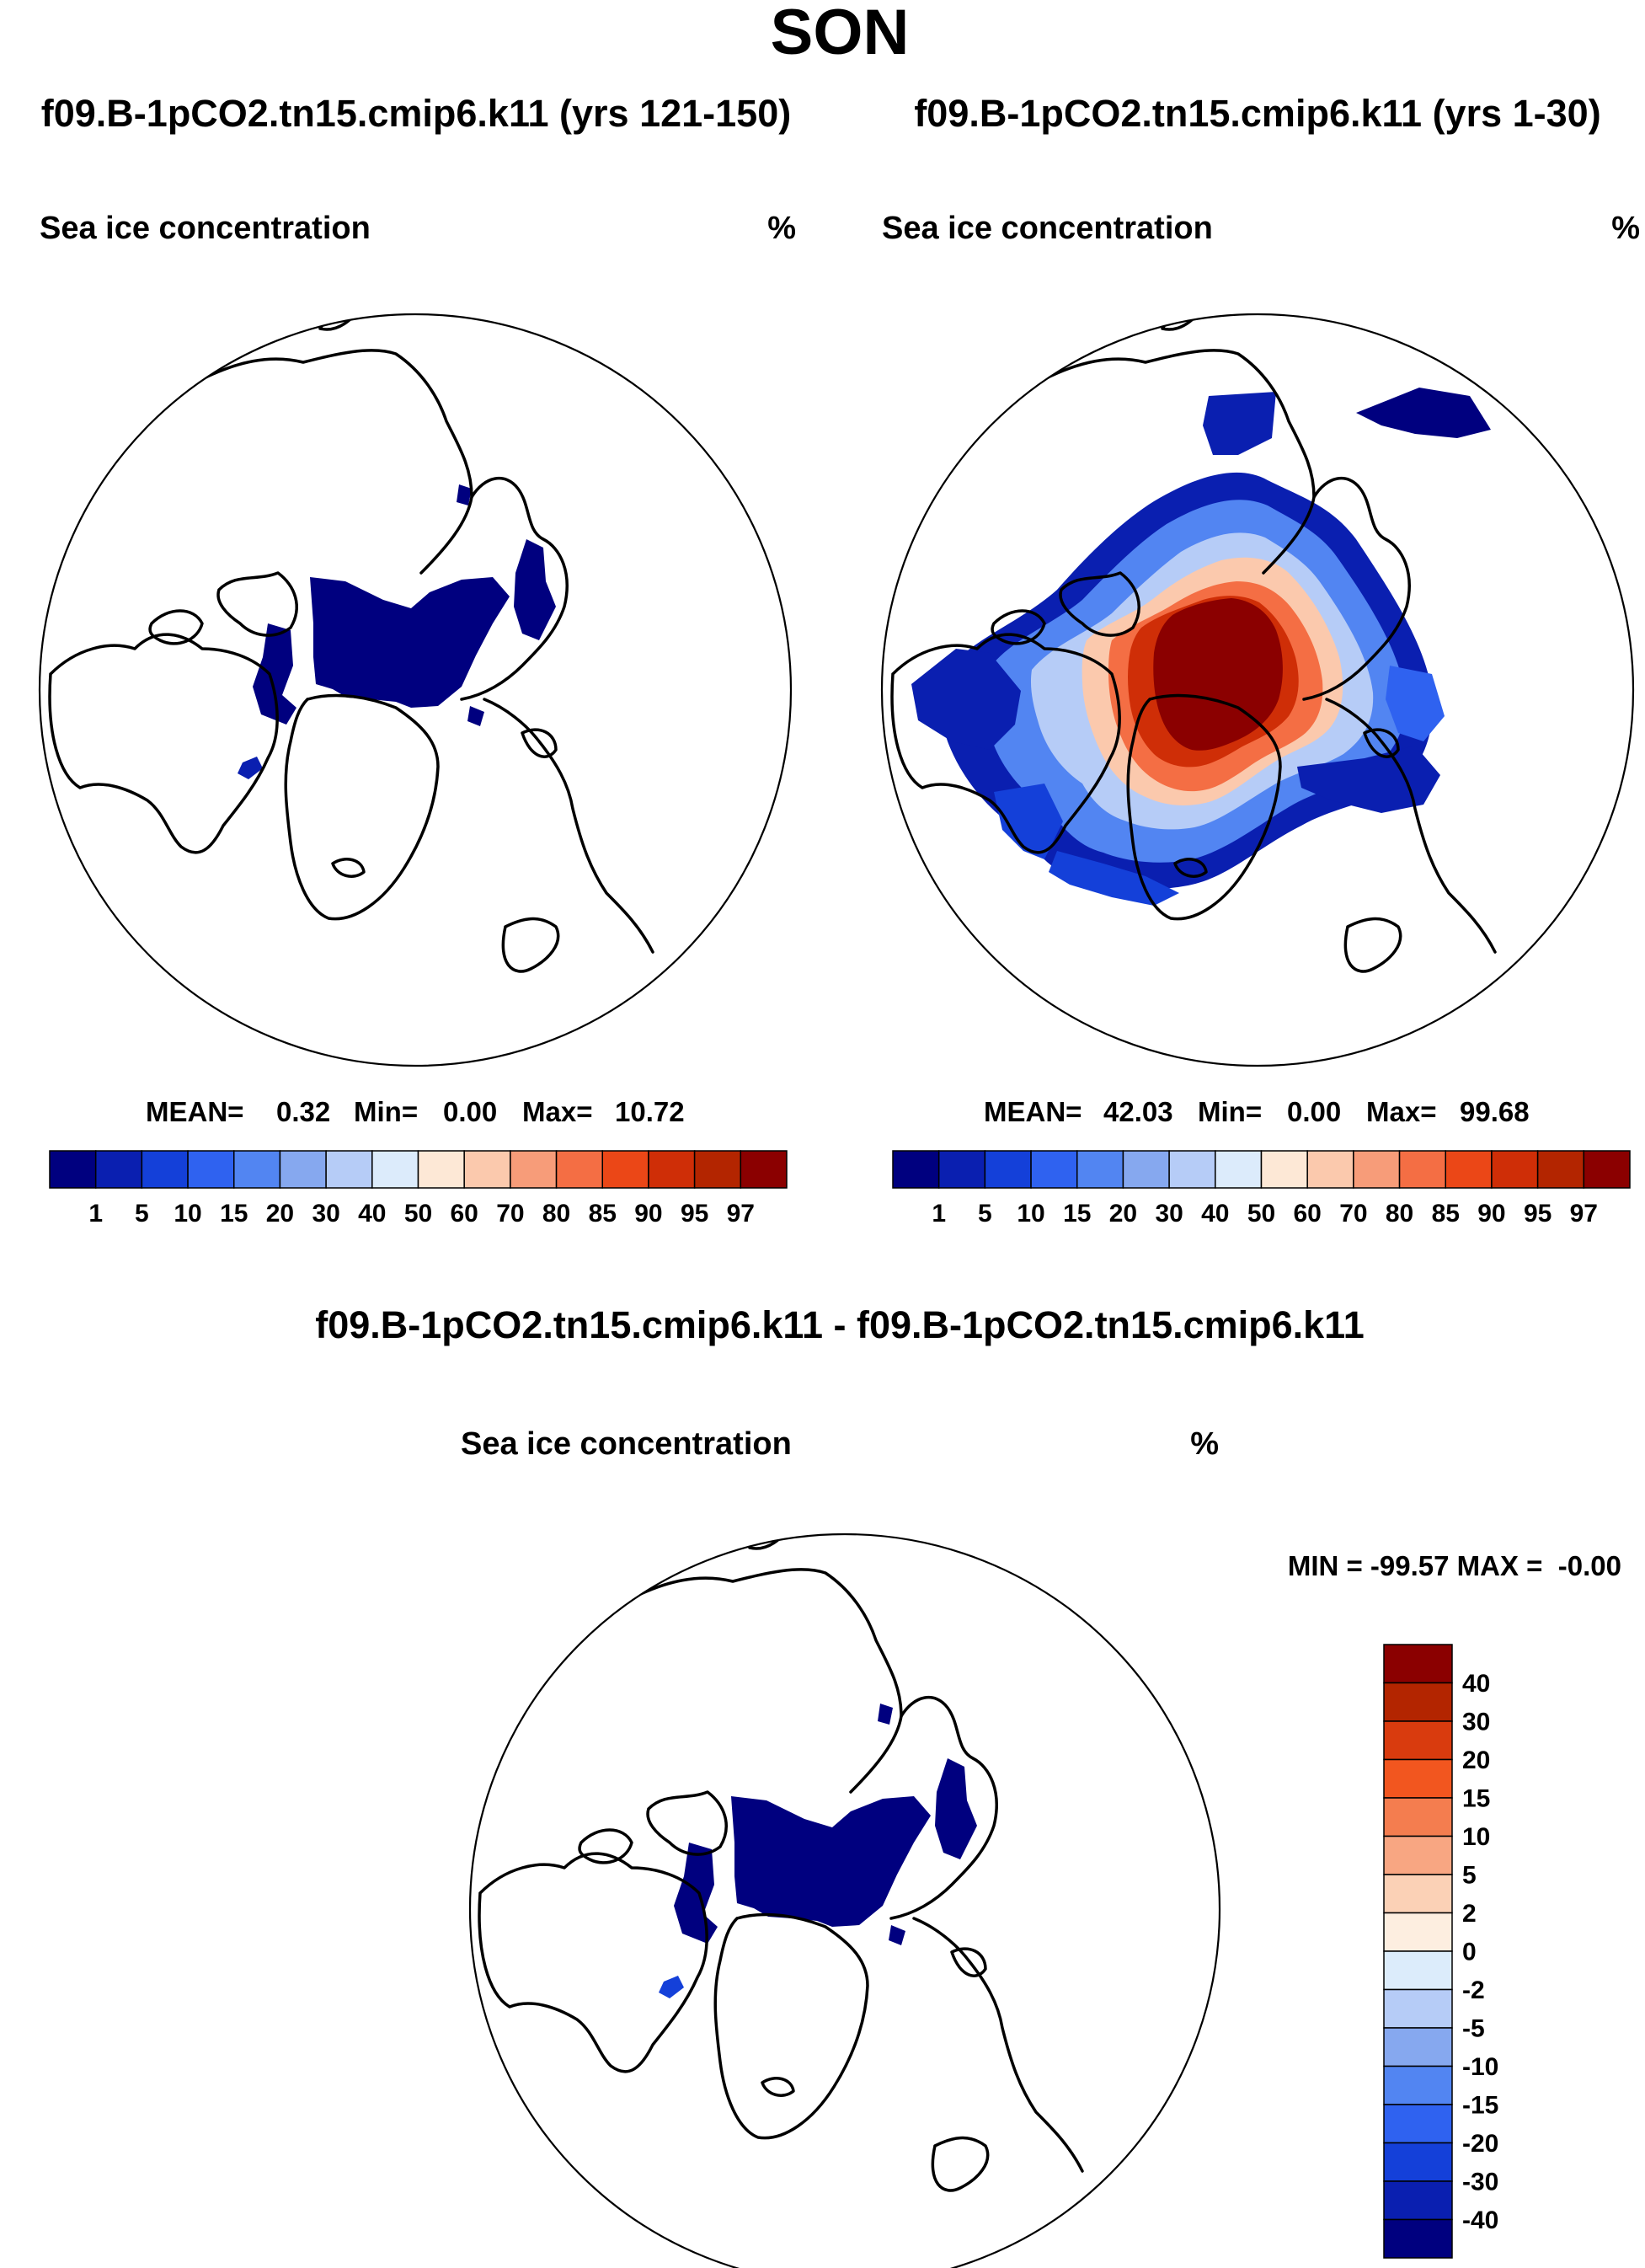 The width and height of the screenshot is (1645, 2268). Describe the element at coordinates (1353, 1214) in the screenshot. I see `colorbar-2-tick-label: 70` at that location.